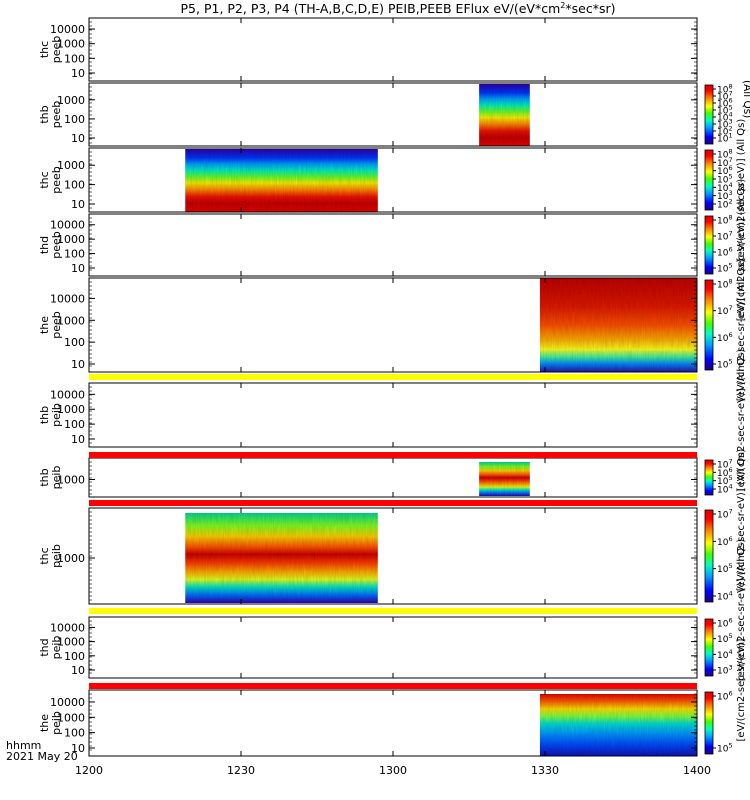 Image resolution: width=750 pixels, height=800 pixels. I want to click on panel-thb-peib: 10 100 1000 10000 thb peib, so click(368, 415).